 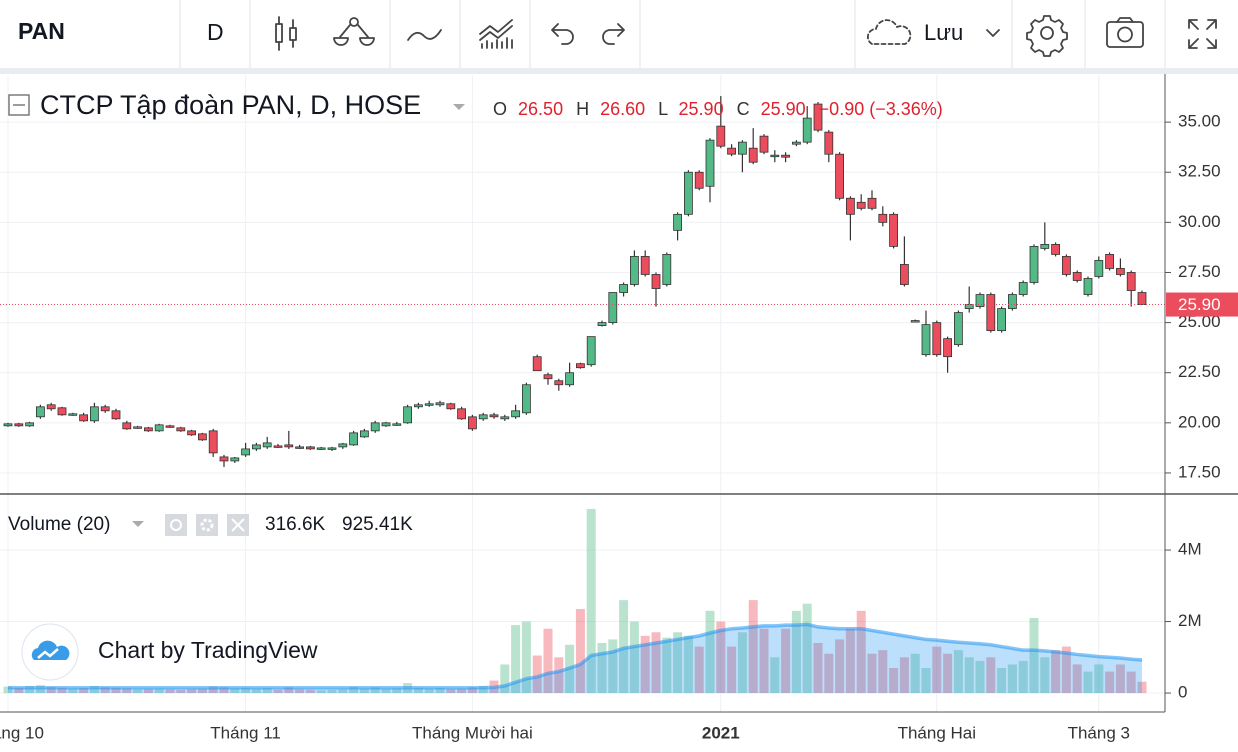 I want to click on ohlc-key: L, so click(x=663, y=109).